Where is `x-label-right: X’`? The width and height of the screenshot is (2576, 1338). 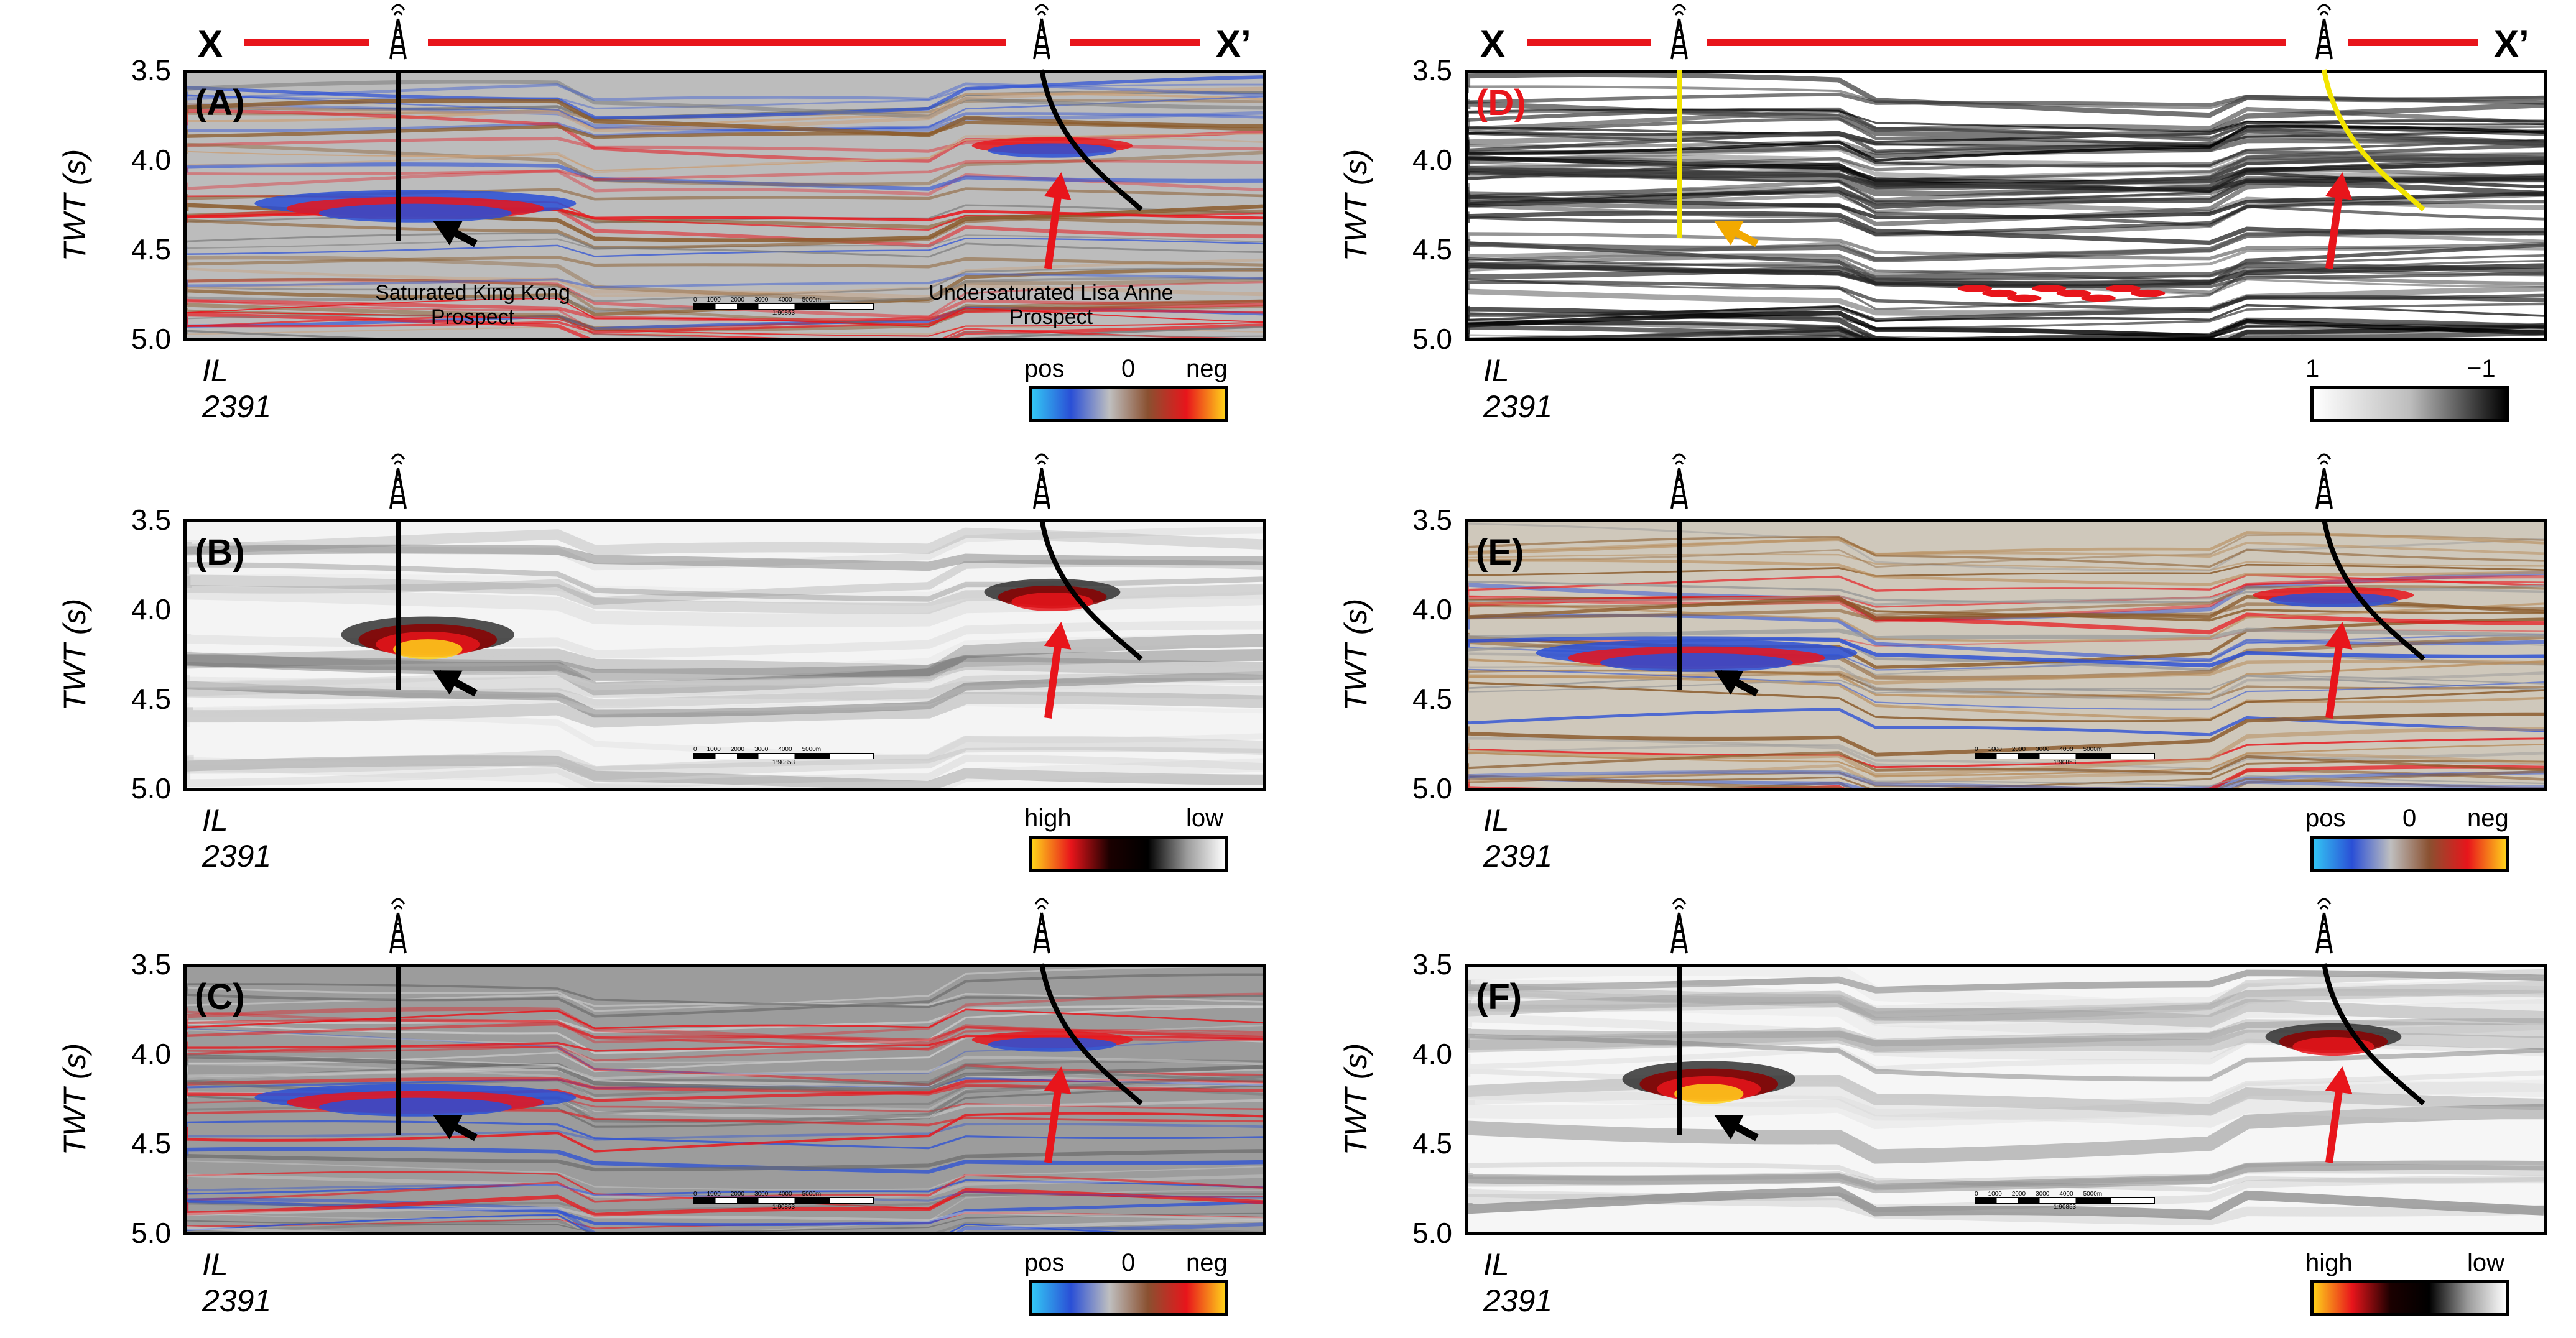 x-label-right: X’ is located at coordinates (2511, 44).